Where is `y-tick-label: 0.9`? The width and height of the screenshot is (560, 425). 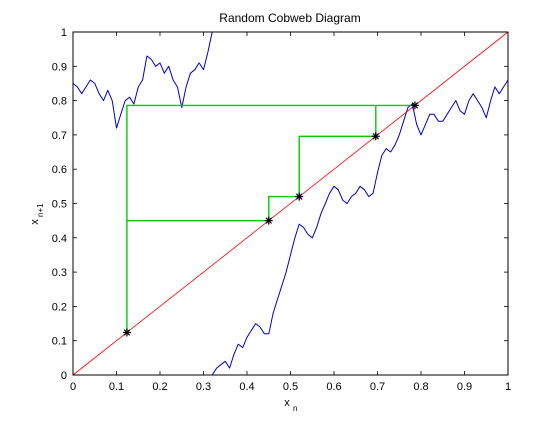
y-tick-label: 0.9 is located at coordinates (59, 67).